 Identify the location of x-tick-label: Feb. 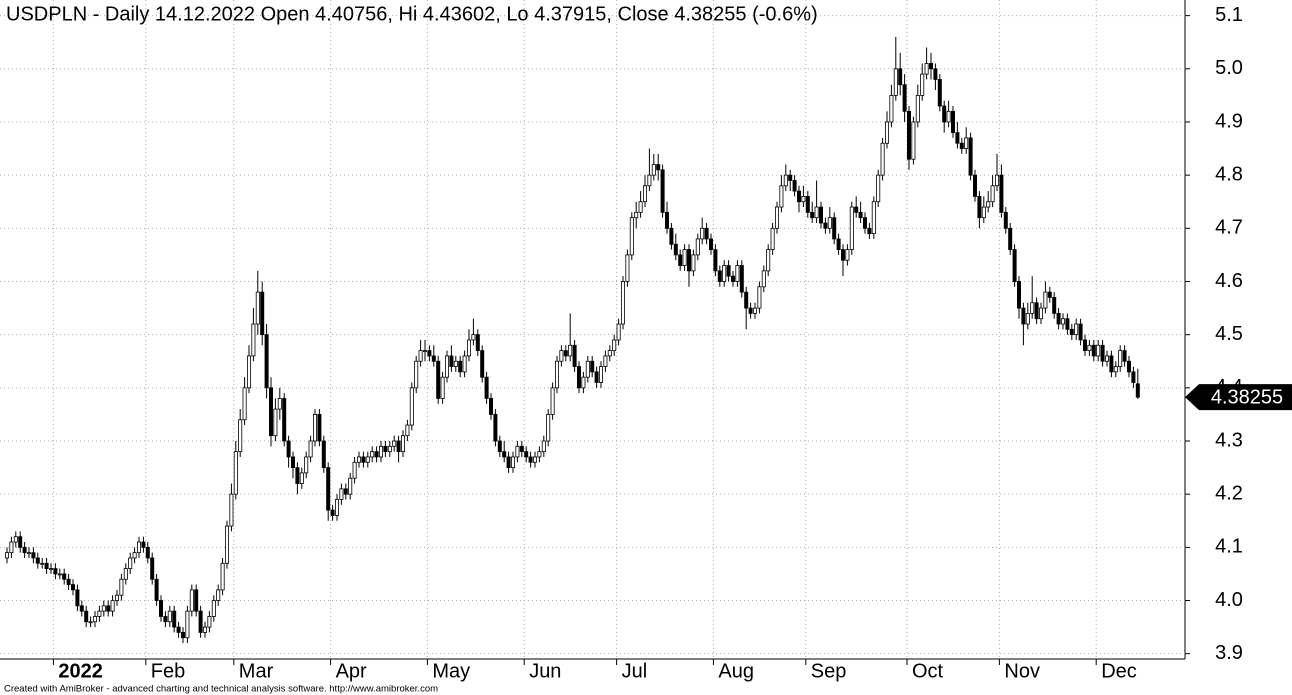
(168, 671).